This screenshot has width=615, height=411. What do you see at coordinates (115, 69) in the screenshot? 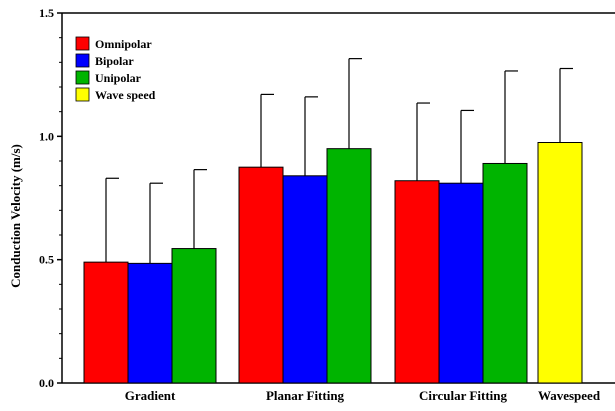
I see `legend: Omnipolar Bipolar Unipolar Wave speed` at bounding box center [115, 69].